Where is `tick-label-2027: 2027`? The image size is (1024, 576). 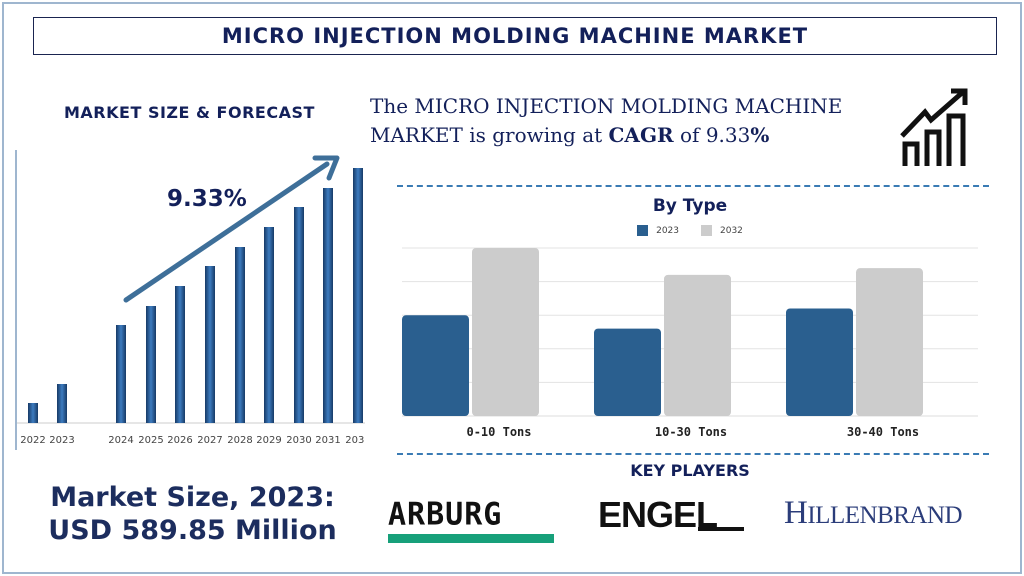
tick-label-2027: 2027 is located at coordinates (209, 440).